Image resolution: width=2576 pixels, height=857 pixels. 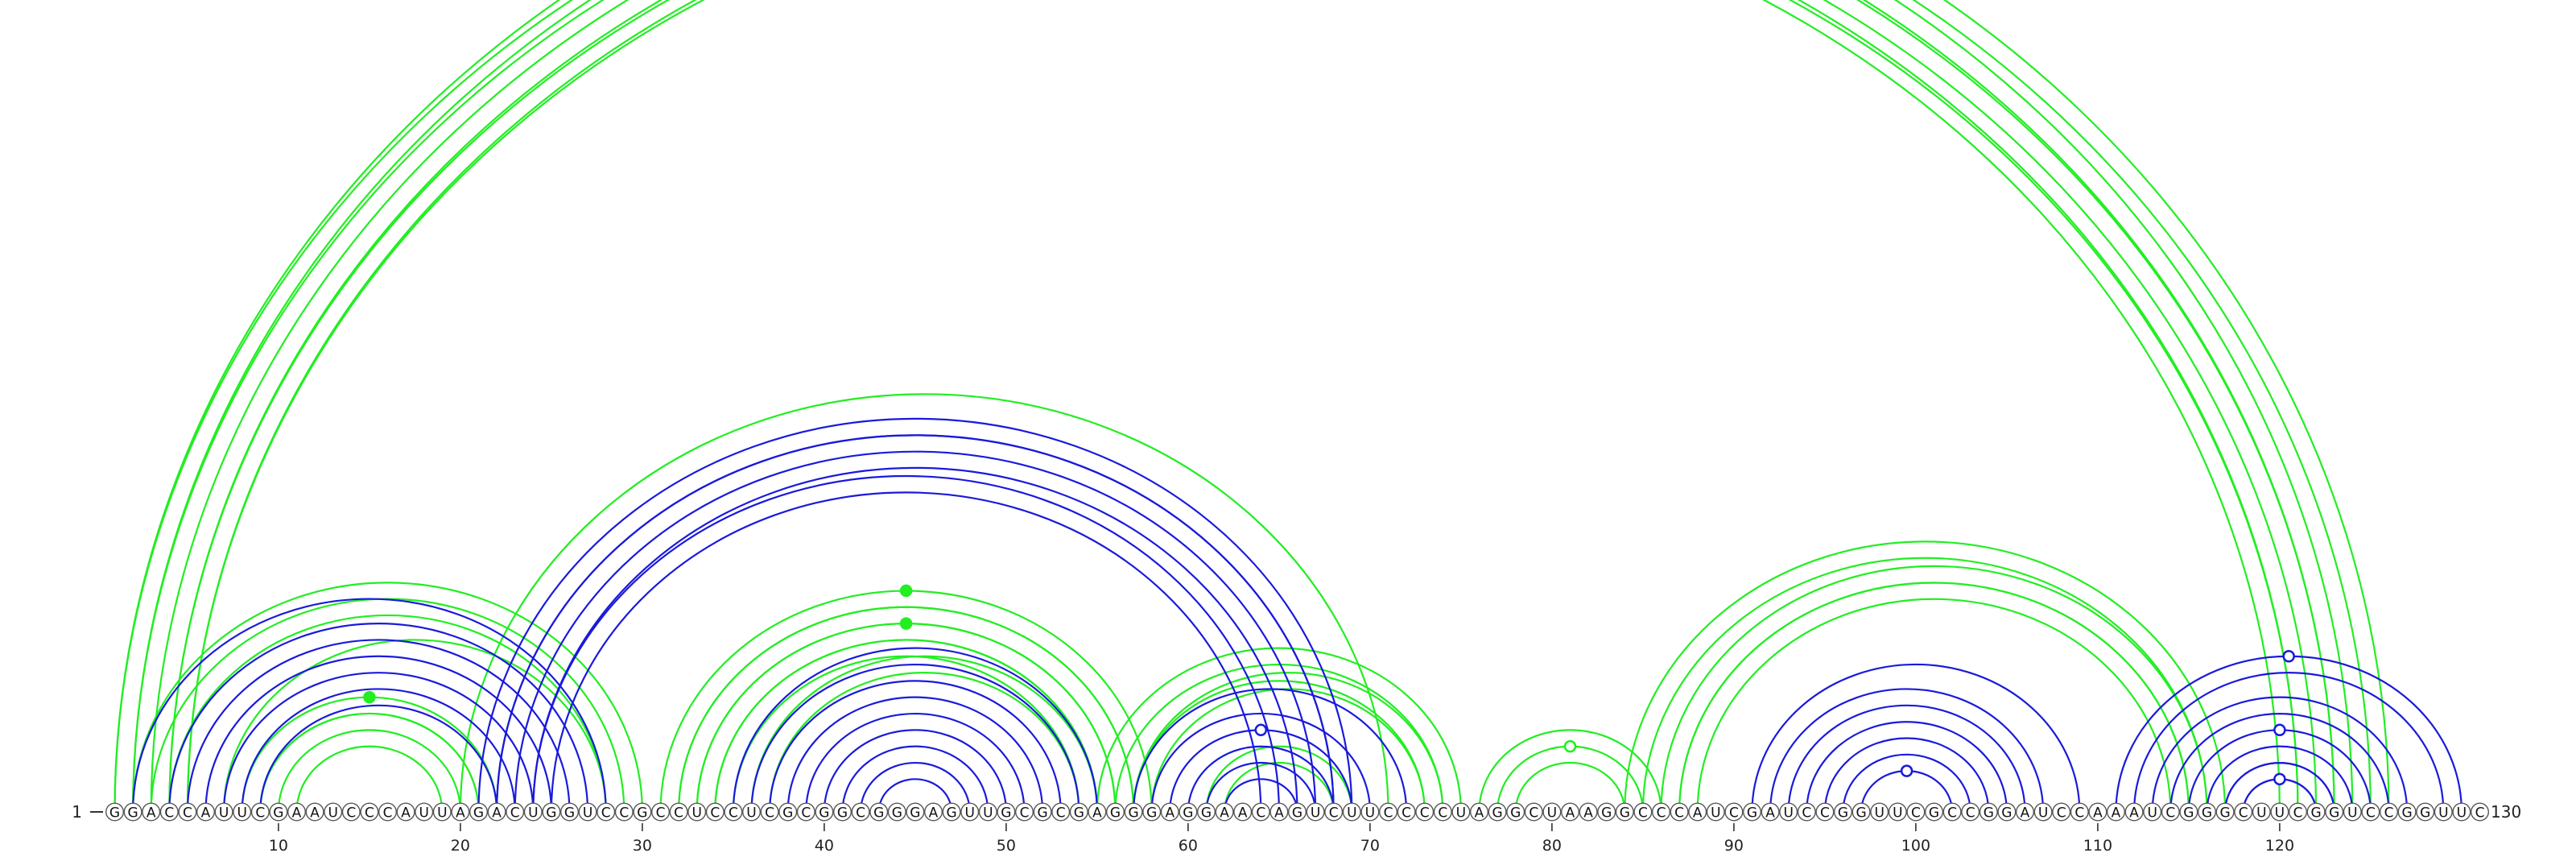 What do you see at coordinates (2279, 846) in the screenshot?
I see `tick-label: 120` at bounding box center [2279, 846].